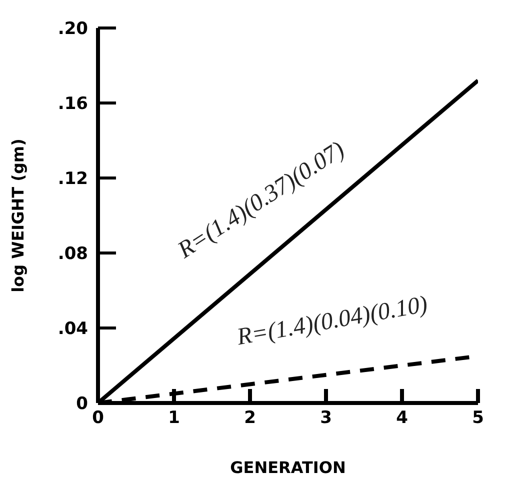 Image resolution: width=508 pixels, height=495 pixels. What do you see at coordinates (73, 179) in the screenshot?
I see `y-tick-label: .12` at bounding box center [73, 179].